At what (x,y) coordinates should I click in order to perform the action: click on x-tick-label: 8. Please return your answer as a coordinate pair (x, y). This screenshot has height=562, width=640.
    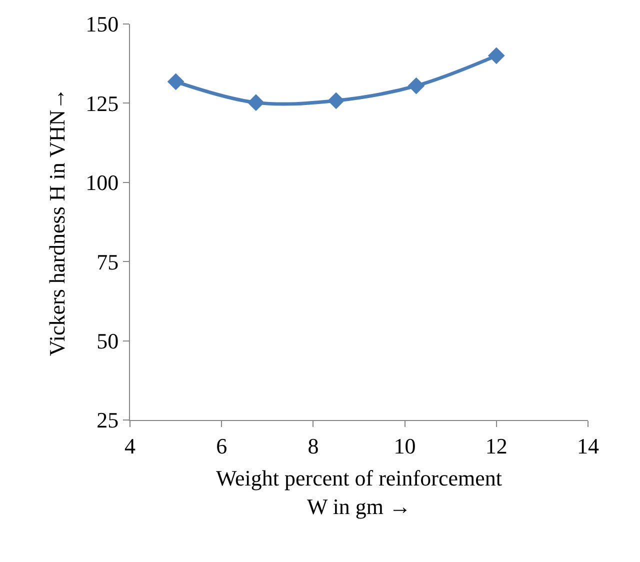
    Looking at the image, I should click on (313, 445).